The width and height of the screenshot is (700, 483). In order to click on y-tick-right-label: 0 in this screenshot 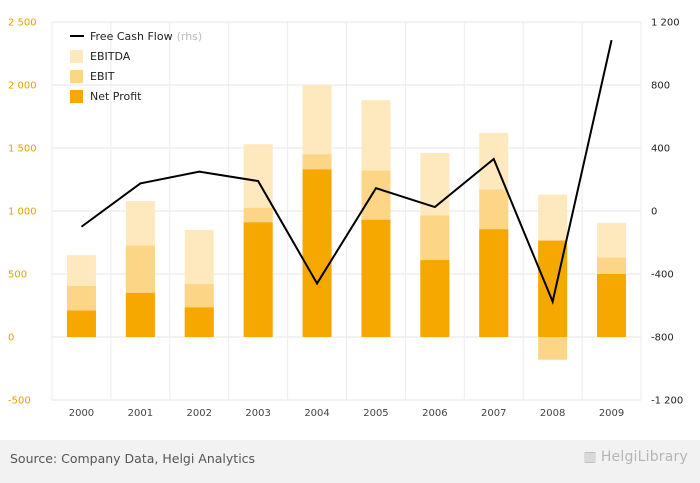, I will do `click(654, 212)`.